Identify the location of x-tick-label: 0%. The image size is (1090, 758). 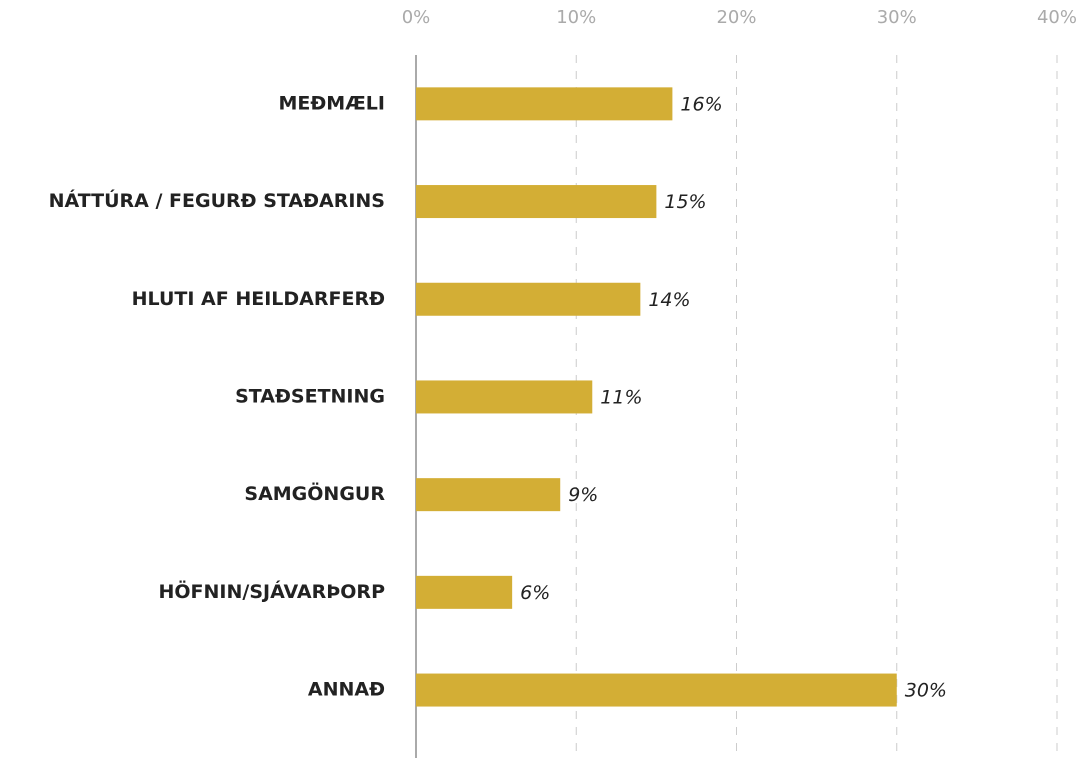
(416, 17).